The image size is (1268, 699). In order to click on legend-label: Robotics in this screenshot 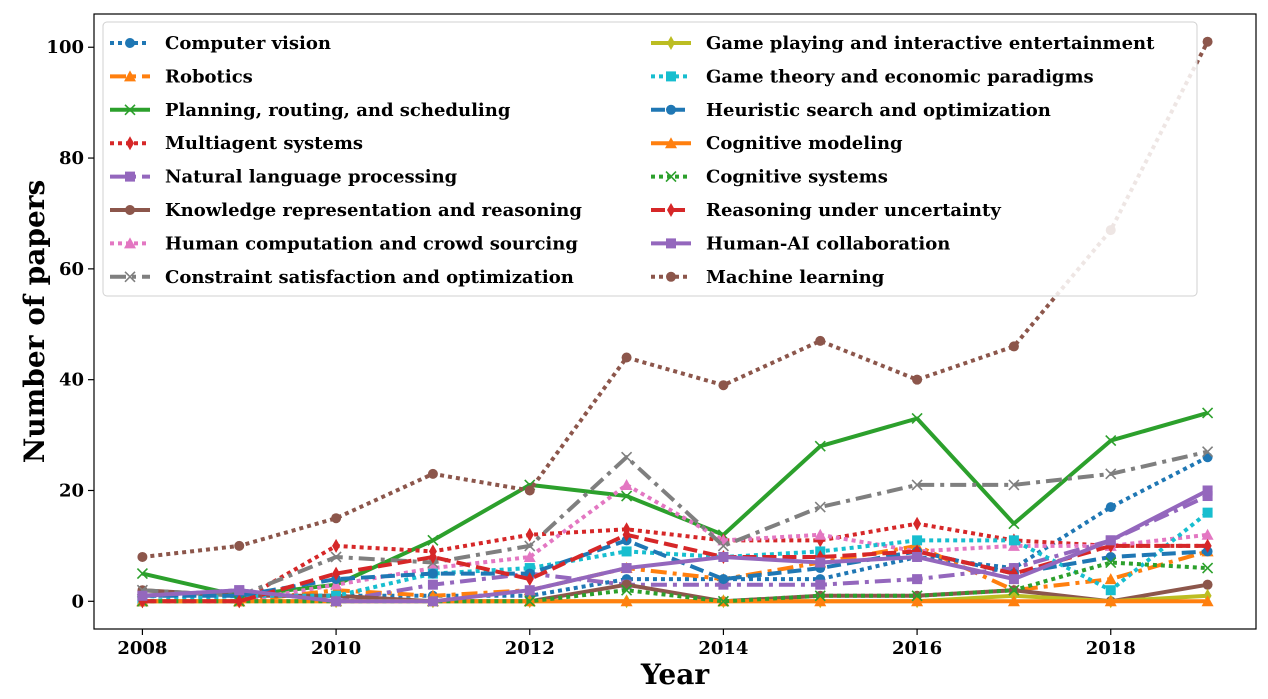, I will do `click(209, 76)`.